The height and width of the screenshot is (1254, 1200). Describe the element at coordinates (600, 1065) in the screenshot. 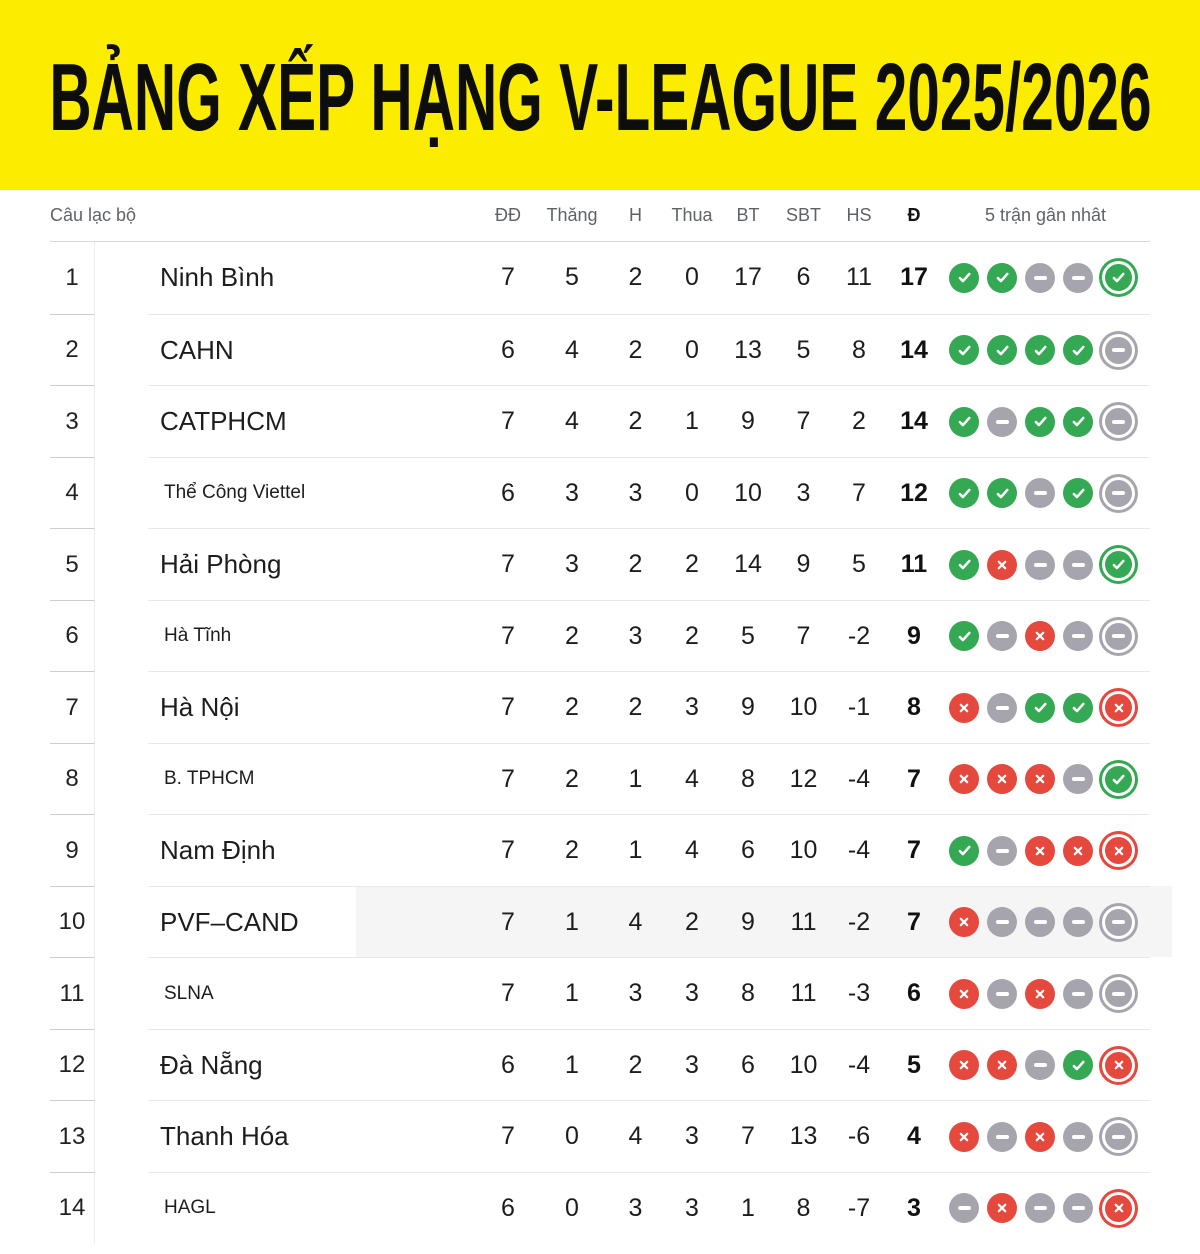

I see `table-row: 12 Đà Nẵng 6 1 2 3 6 10 -4 5` at that location.